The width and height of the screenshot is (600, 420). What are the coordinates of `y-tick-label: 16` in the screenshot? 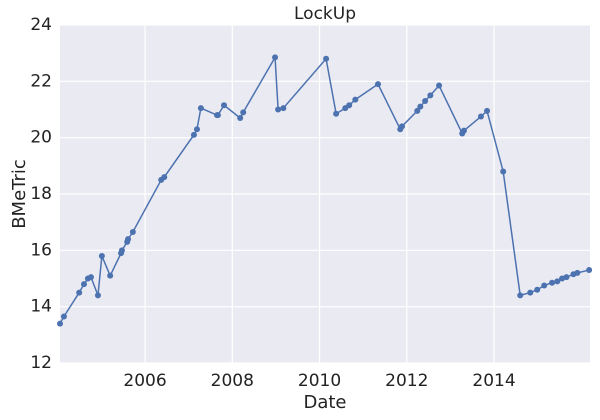 It's located at (41, 250).